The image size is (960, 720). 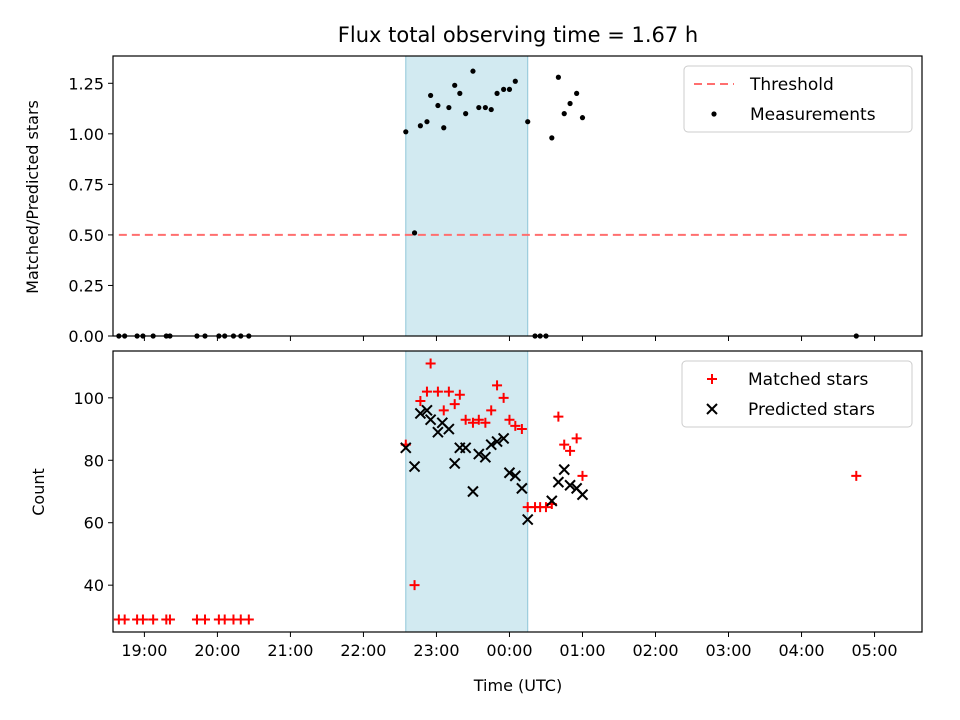 I want to click on x-tick-label: 20:00, so click(x=217, y=650).